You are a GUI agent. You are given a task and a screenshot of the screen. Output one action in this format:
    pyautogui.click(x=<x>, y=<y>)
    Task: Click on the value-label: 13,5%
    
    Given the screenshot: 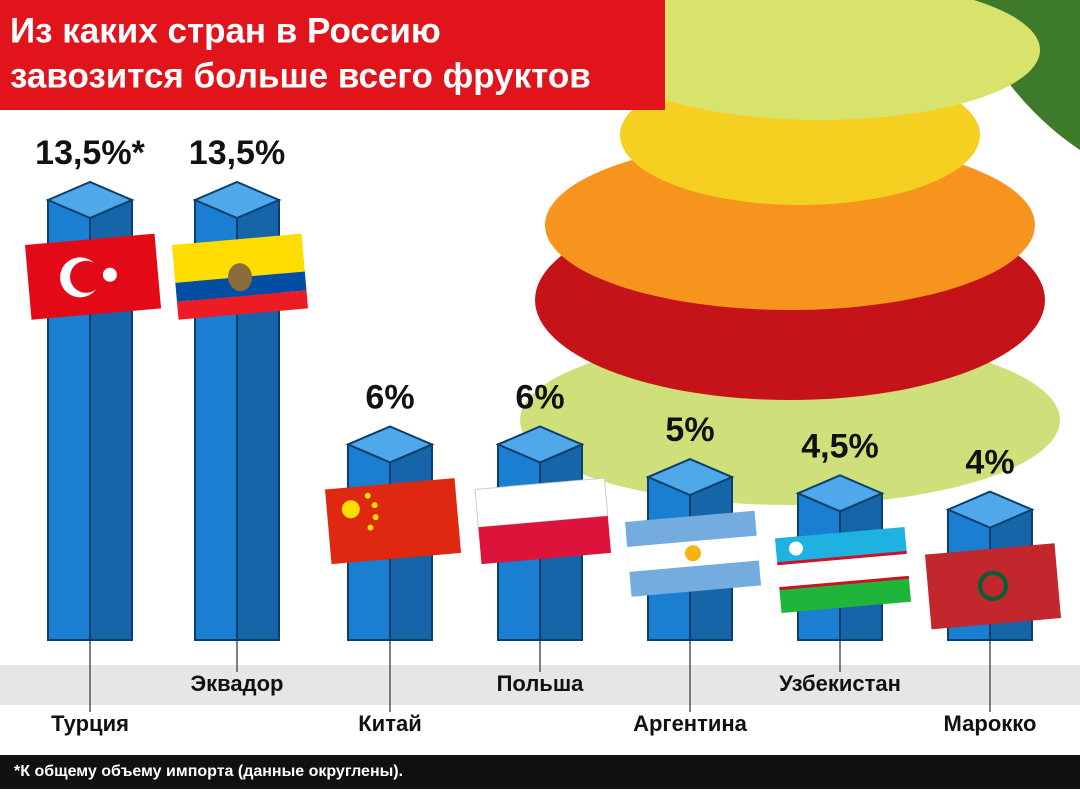 What is the action you would take?
    pyautogui.click(x=237, y=153)
    